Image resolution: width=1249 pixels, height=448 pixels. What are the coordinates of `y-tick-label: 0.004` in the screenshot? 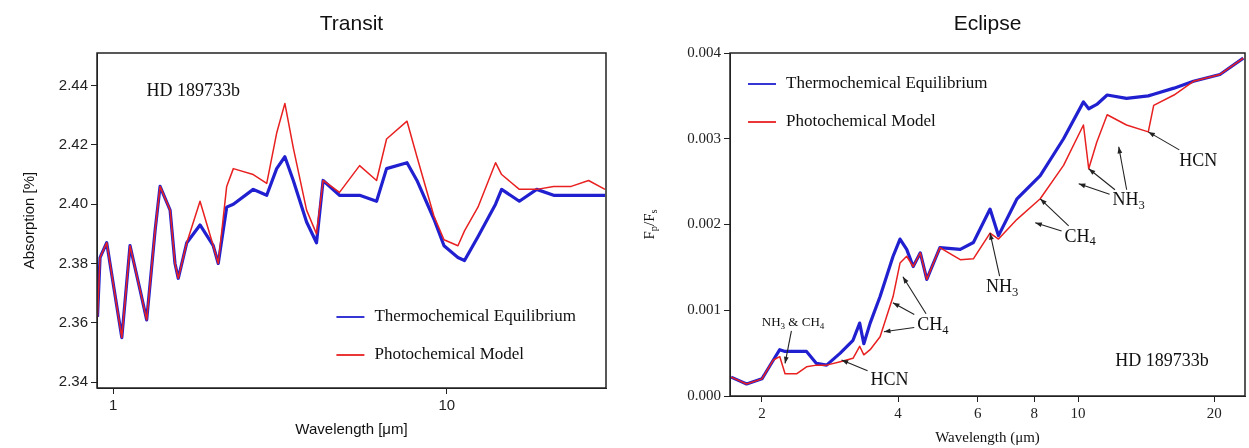 It's located at (704, 51).